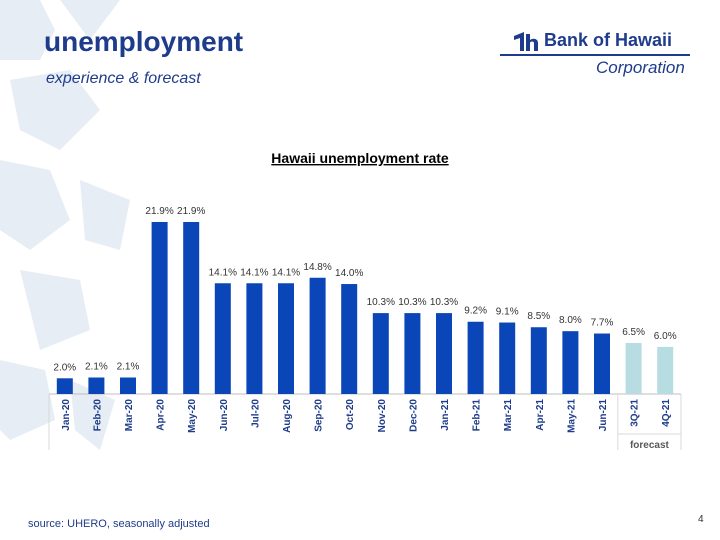 This screenshot has width=720, height=540. I want to click on x-tick-May-21: May-21, so click(571, 416).